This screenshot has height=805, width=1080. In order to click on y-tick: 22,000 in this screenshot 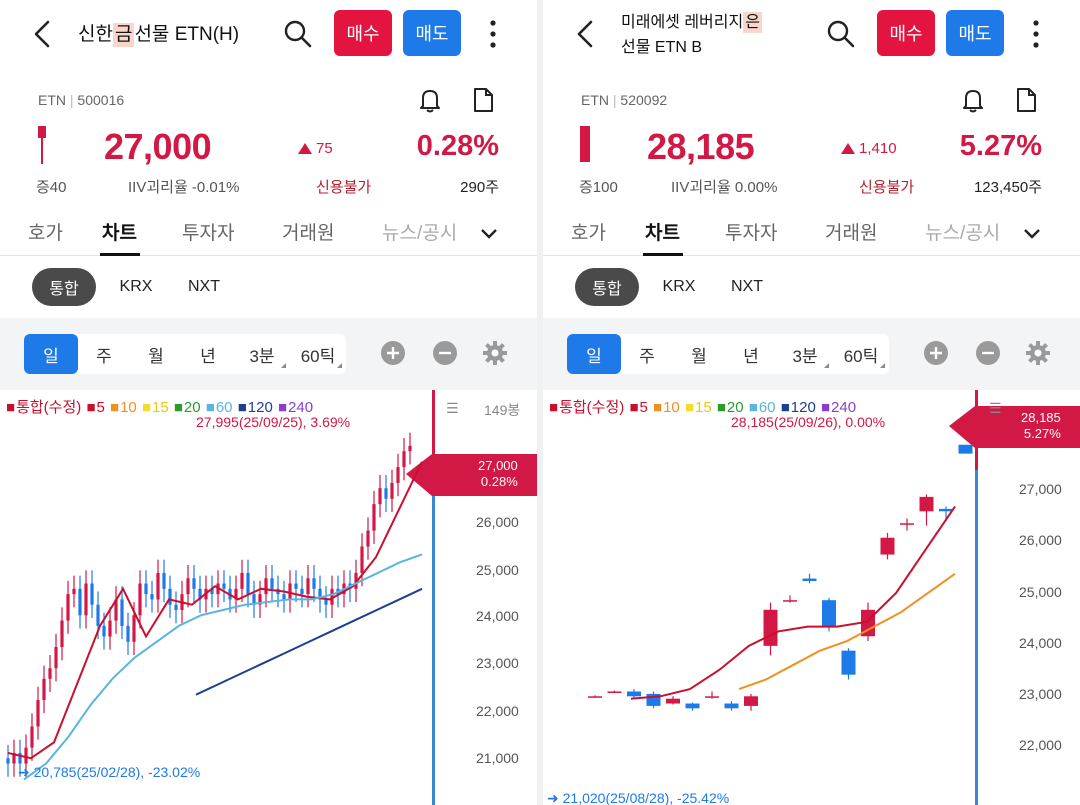, I will do `click(497, 711)`.